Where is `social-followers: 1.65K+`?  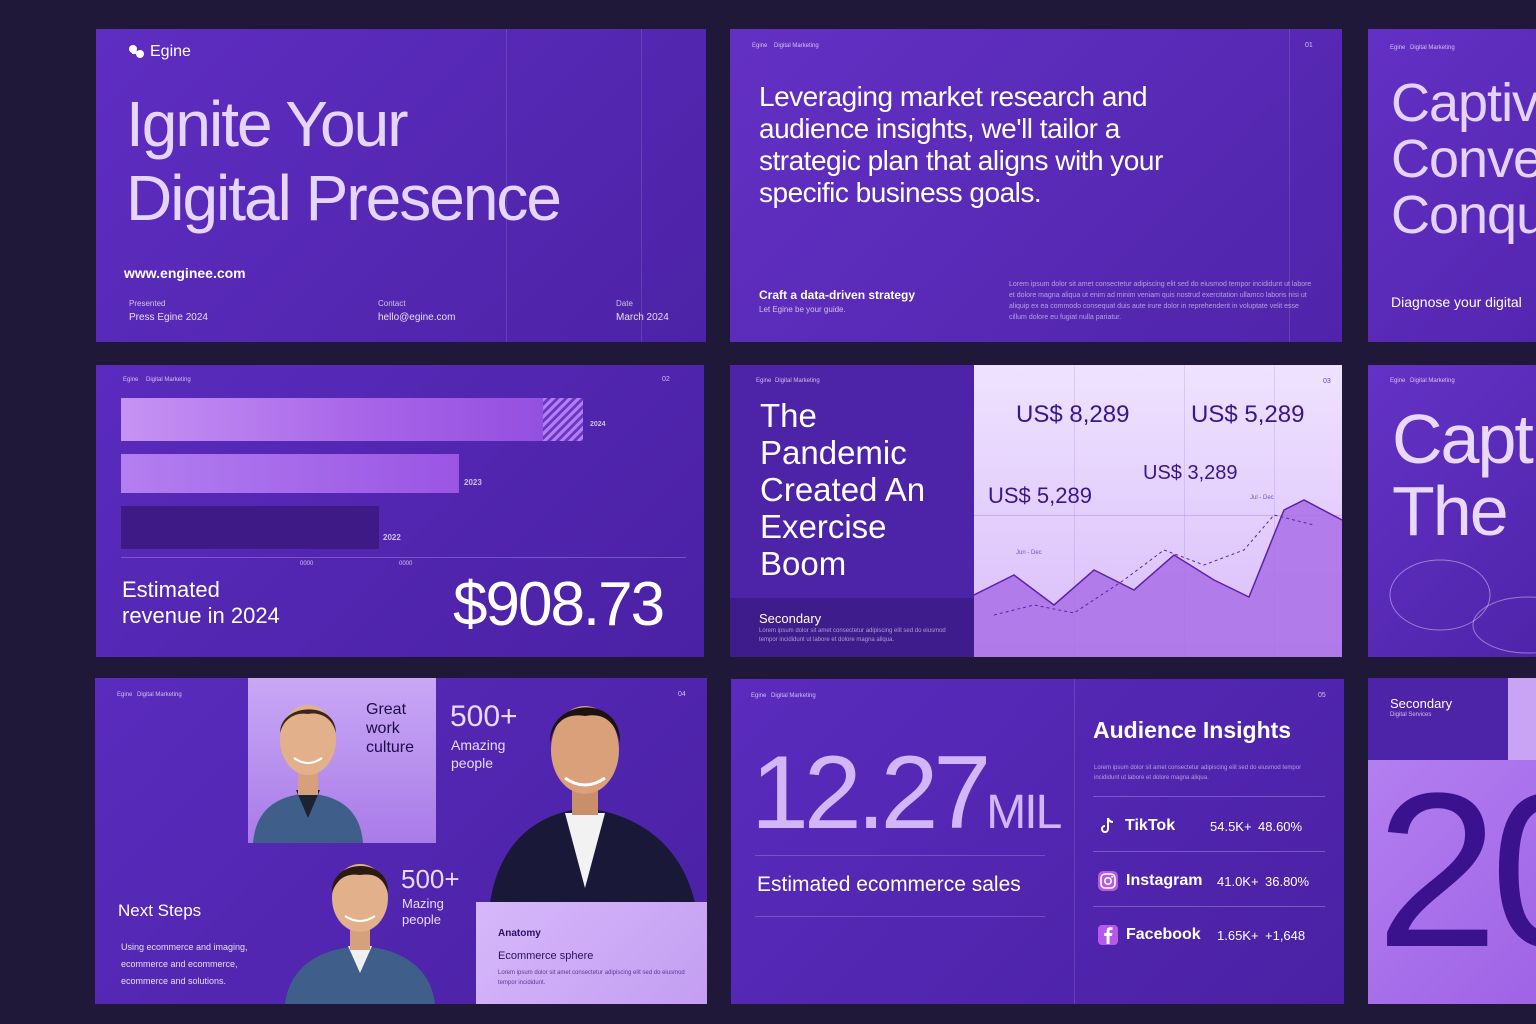
social-followers: 1.65K+ is located at coordinates (1238, 935).